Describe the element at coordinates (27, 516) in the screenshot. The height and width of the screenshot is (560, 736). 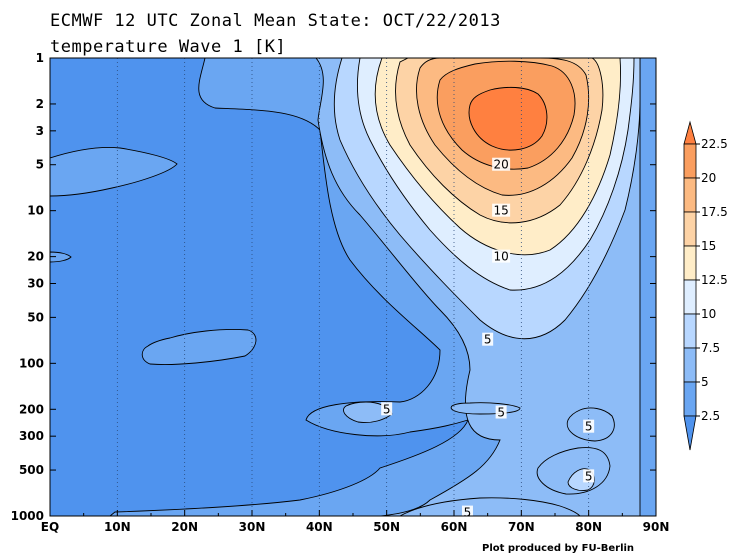
I see `y-tick-label: 1000` at that location.